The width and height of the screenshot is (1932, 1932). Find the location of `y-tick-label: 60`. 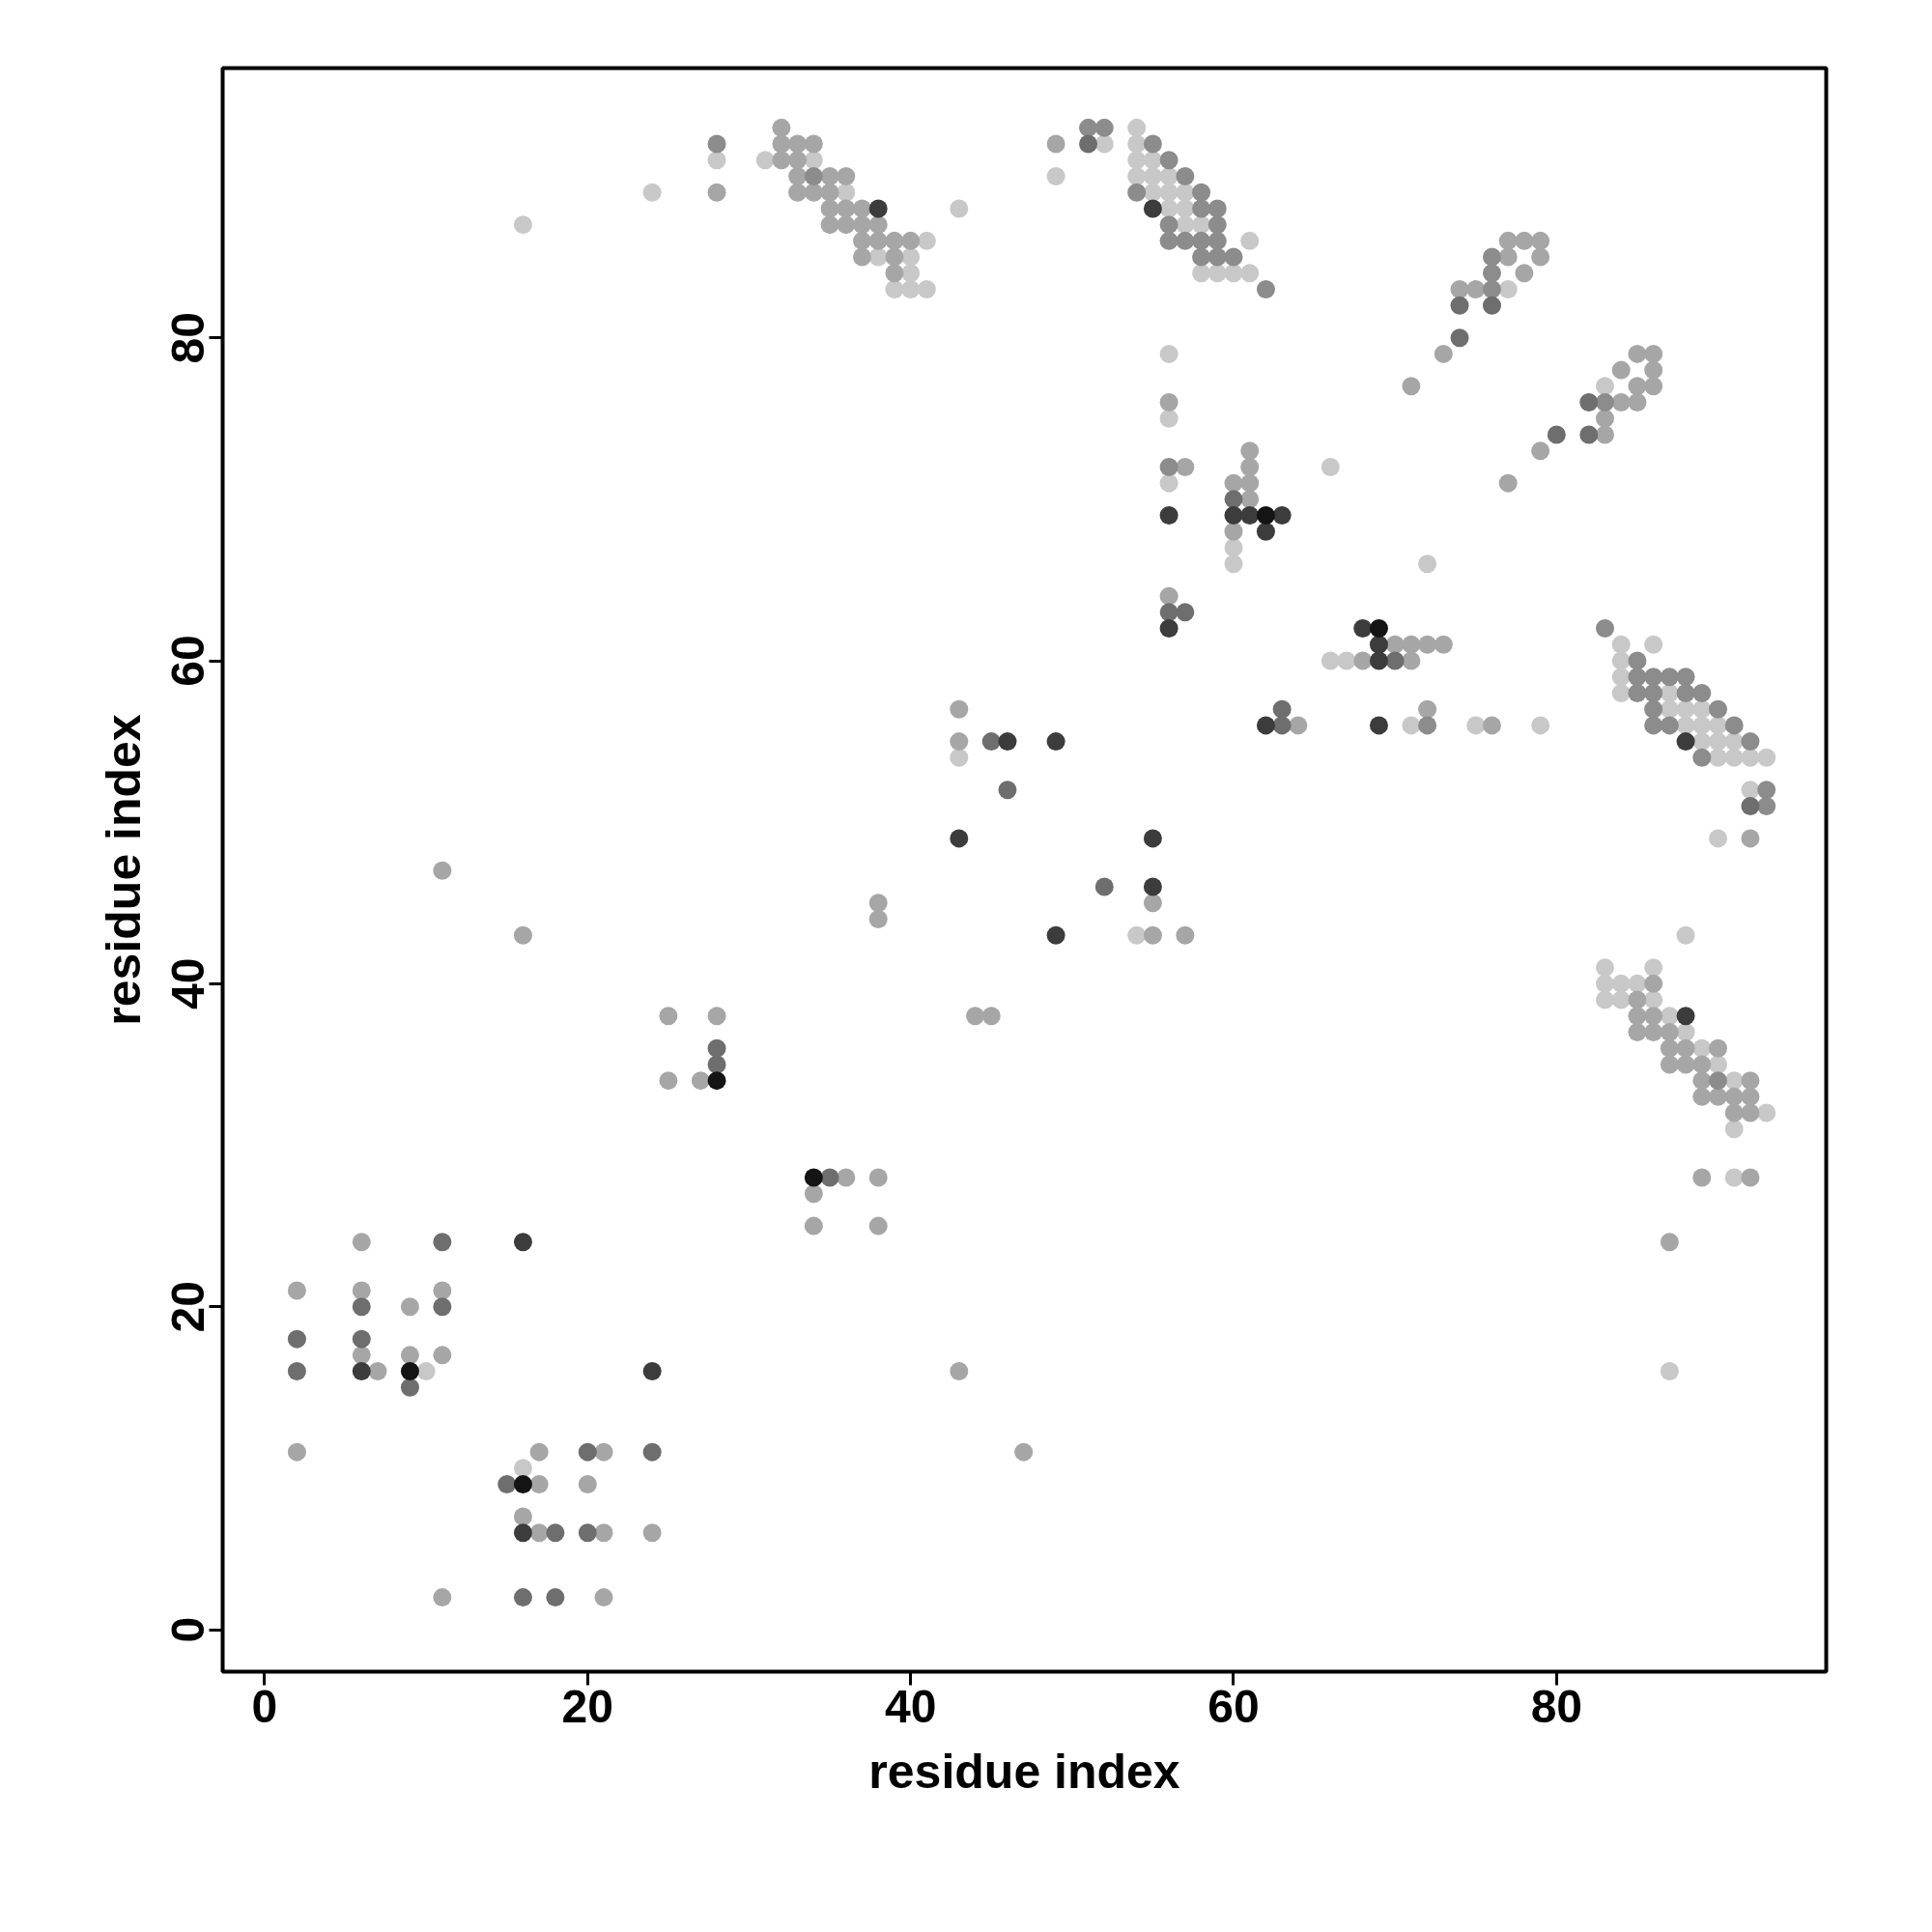

y-tick-label: 60 is located at coordinates (188, 661).